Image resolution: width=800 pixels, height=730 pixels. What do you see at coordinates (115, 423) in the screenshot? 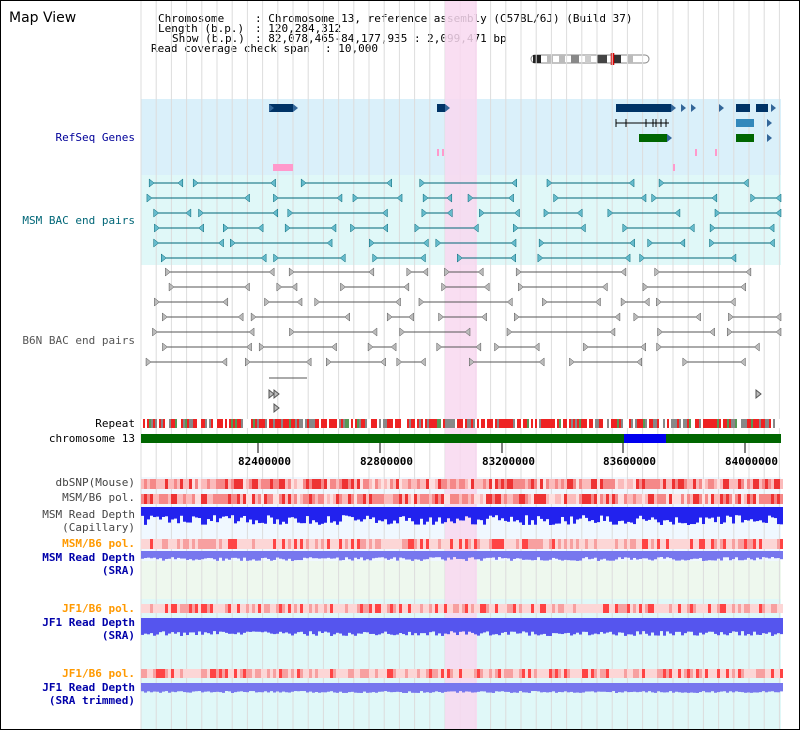
I see `track-label-repeat: Repeat` at bounding box center [115, 423].